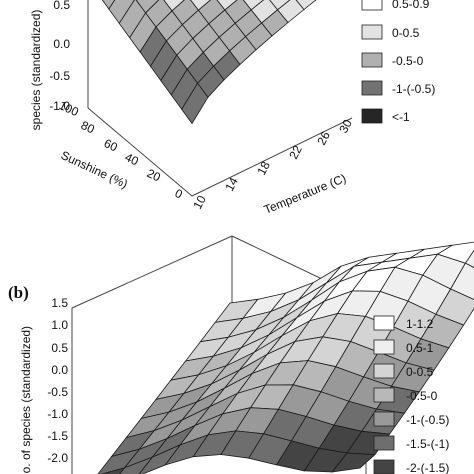  What do you see at coordinates (154, 175) in the screenshot?
I see `sunshine-tick-4: 20` at bounding box center [154, 175].